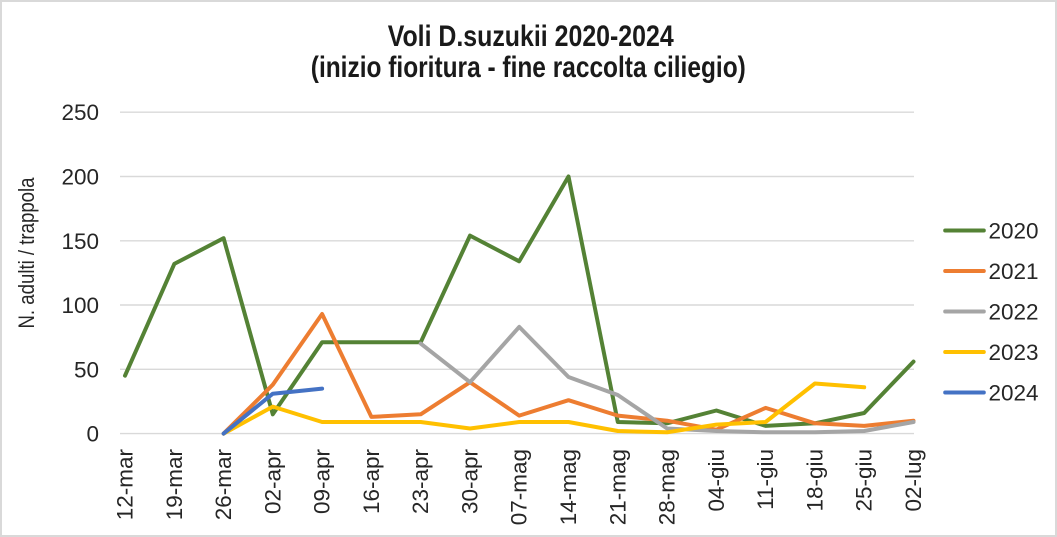 This screenshot has width=1057, height=537. What do you see at coordinates (814, 480) in the screenshot?
I see `svg-text: 18-giu` at bounding box center [814, 480].